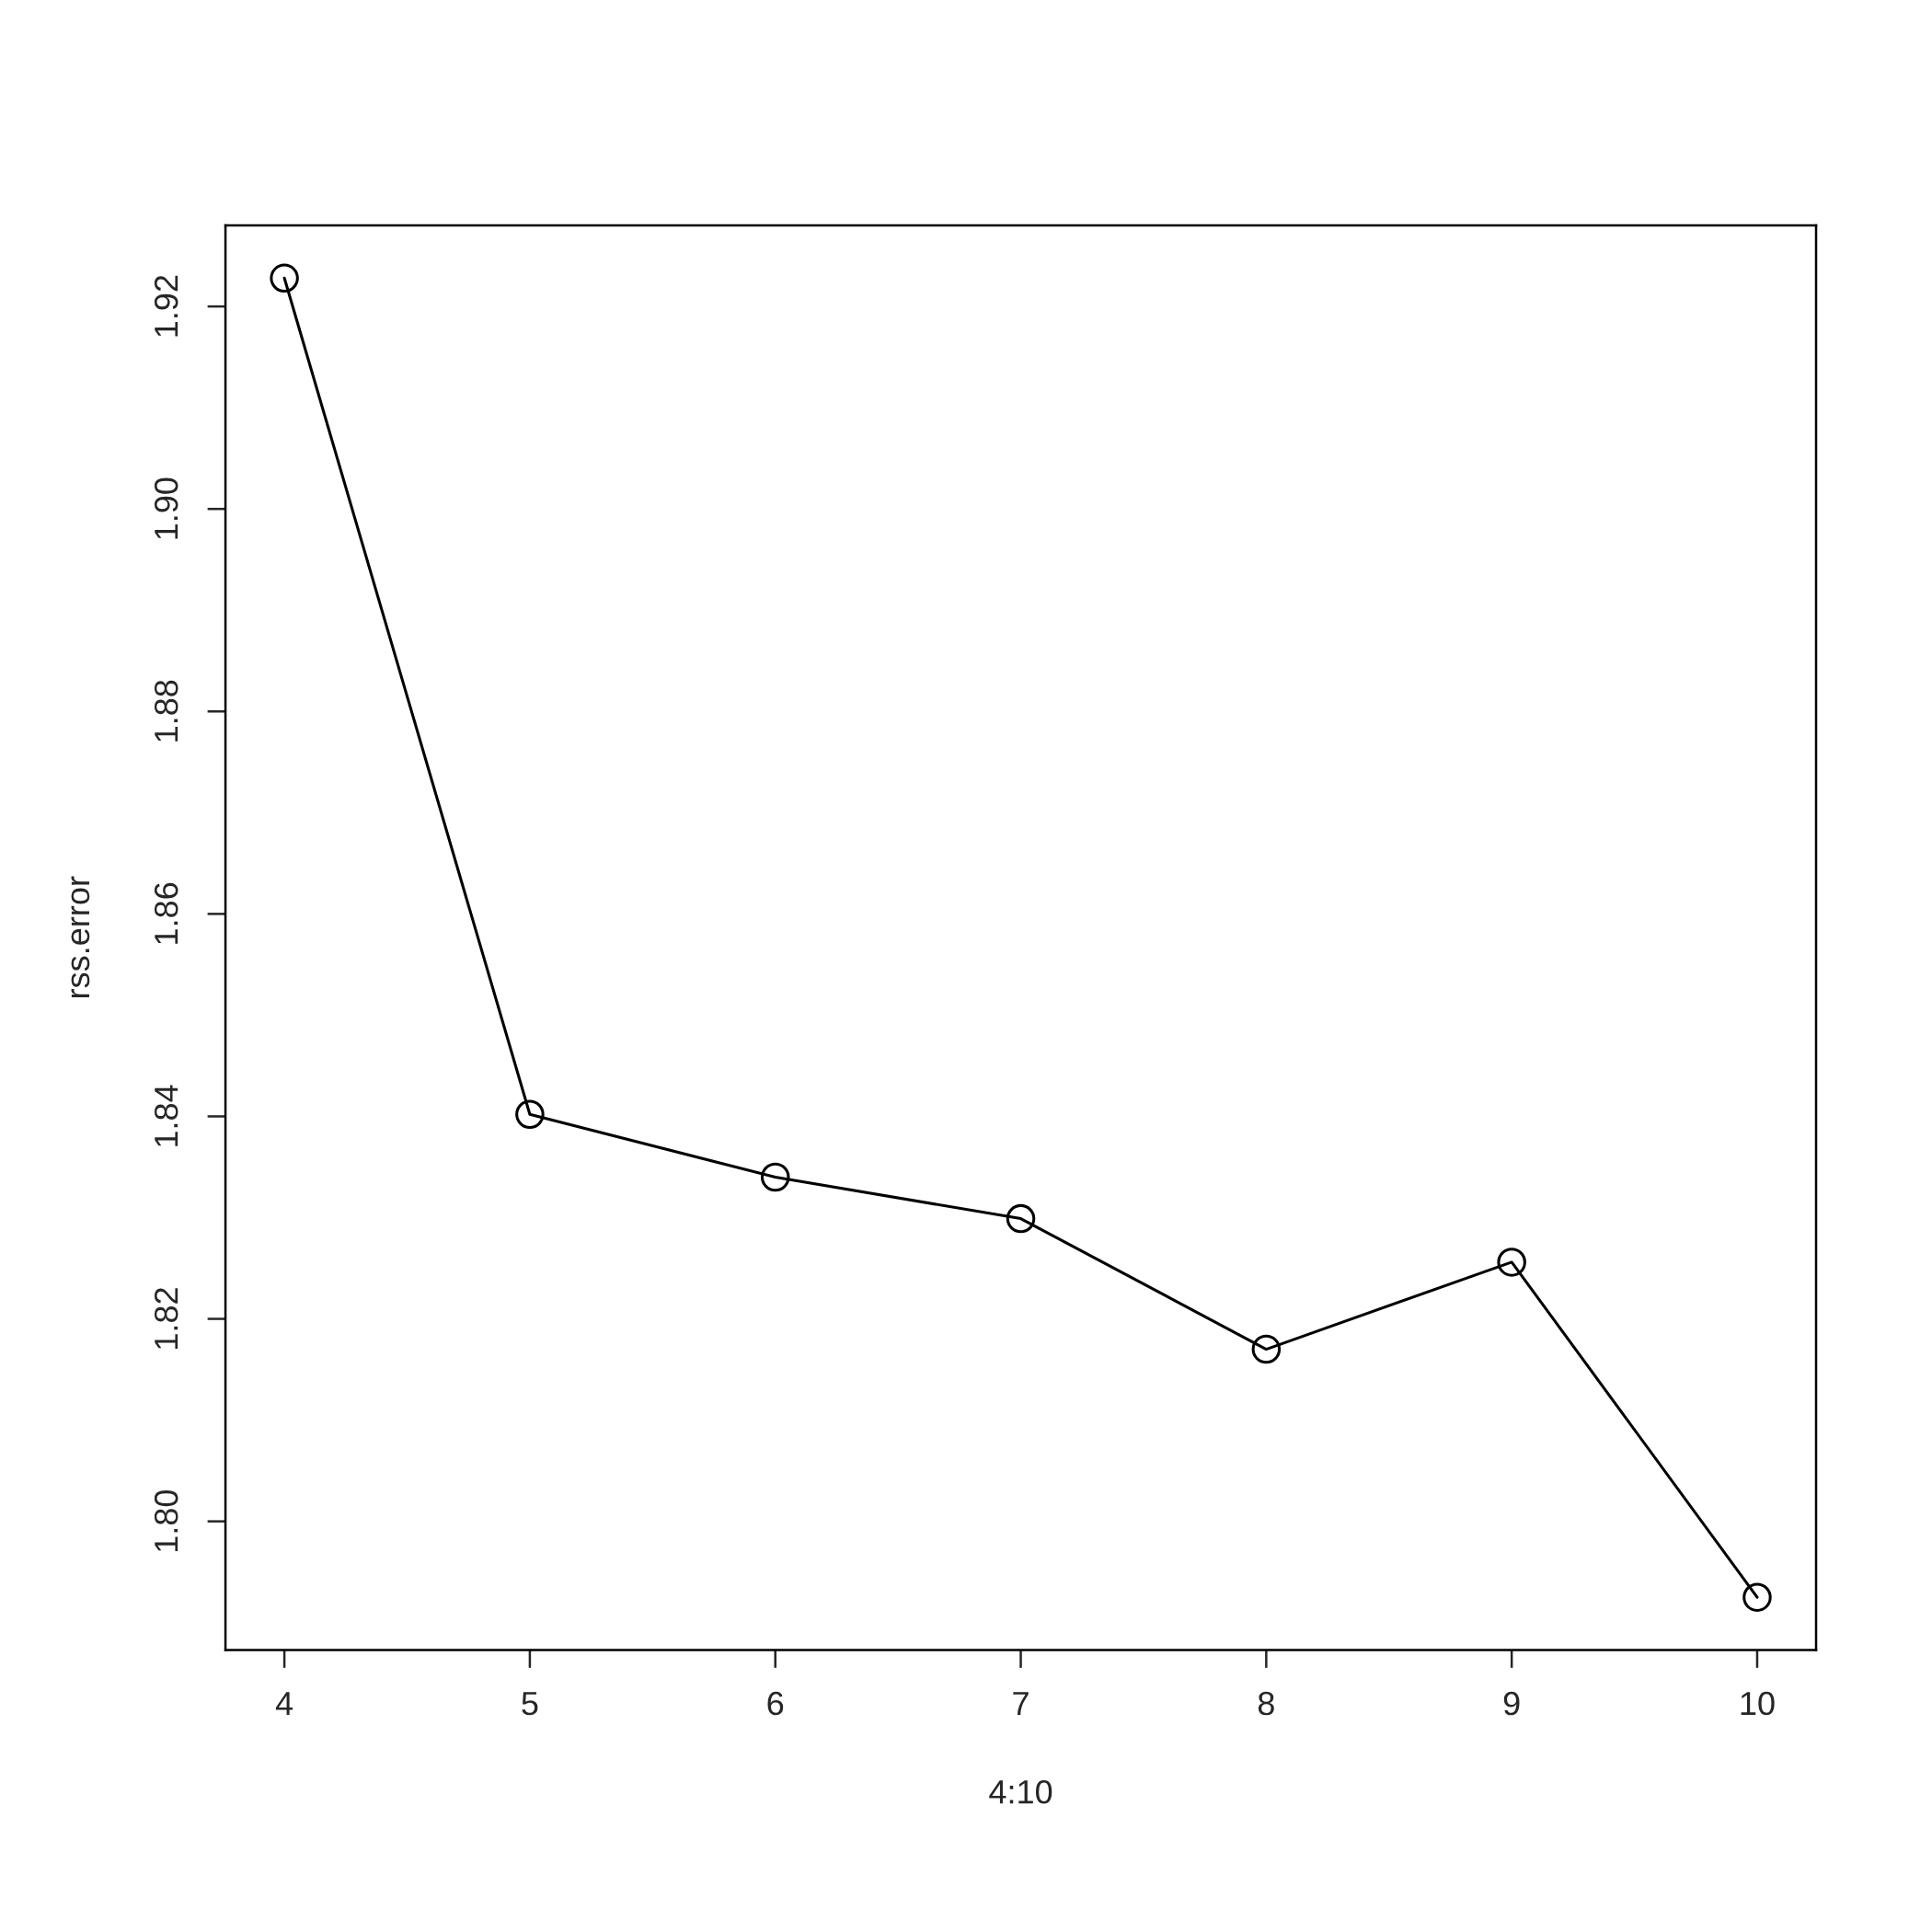  What do you see at coordinates (166, 1318) in the screenshot?
I see `y-tick-label: 1.82` at bounding box center [166, 1318].